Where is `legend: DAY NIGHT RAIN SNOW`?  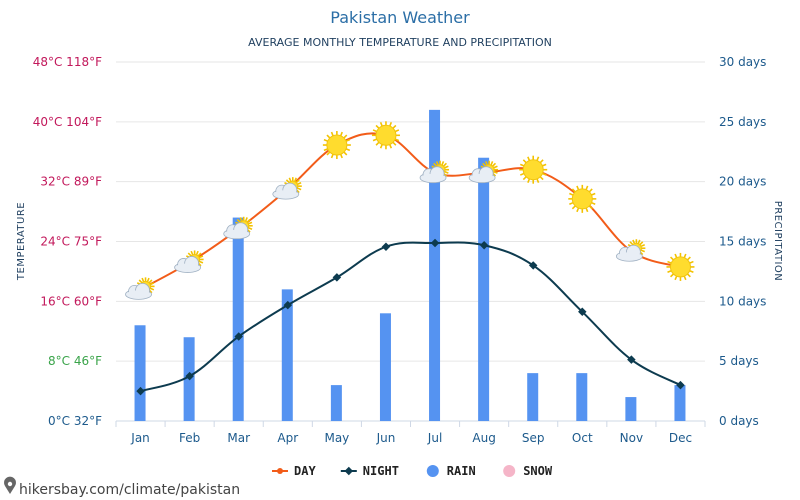
legend: DAY NIGHT RAIN SNOW is located at coordinates (412, 471).